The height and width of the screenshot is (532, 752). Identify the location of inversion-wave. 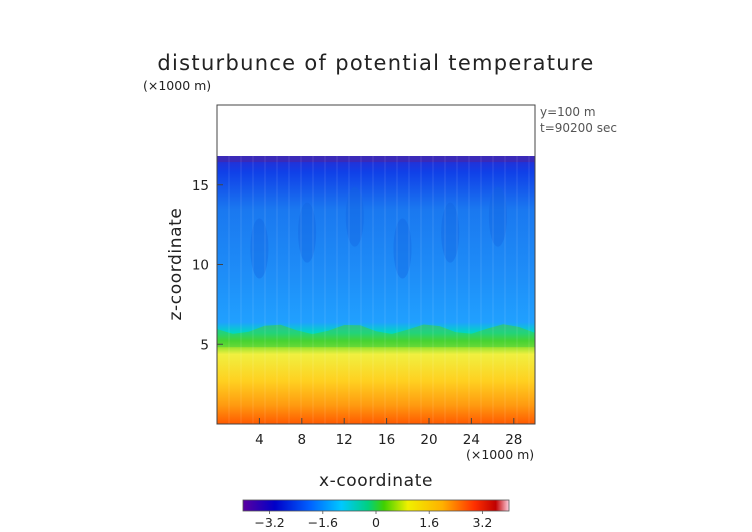
(376, 336).